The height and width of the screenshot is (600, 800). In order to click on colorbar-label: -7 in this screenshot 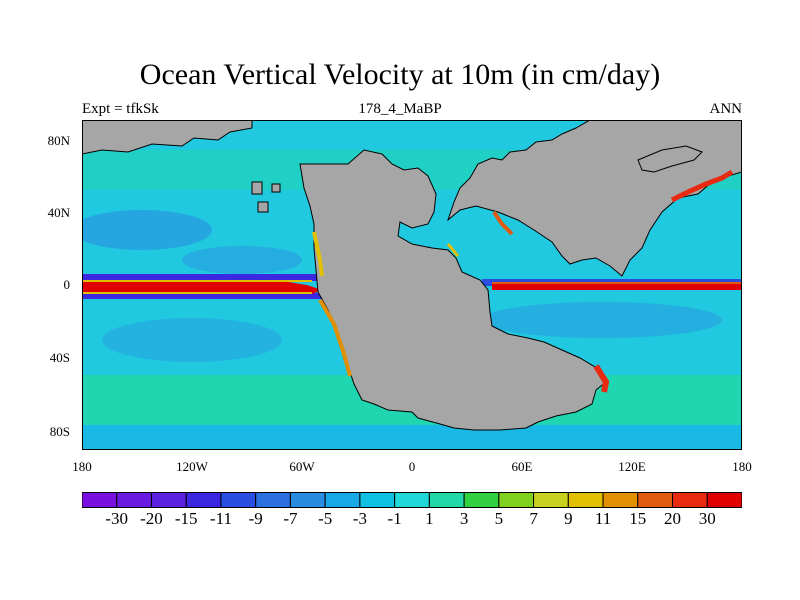, I will do `click(290, 518)`.